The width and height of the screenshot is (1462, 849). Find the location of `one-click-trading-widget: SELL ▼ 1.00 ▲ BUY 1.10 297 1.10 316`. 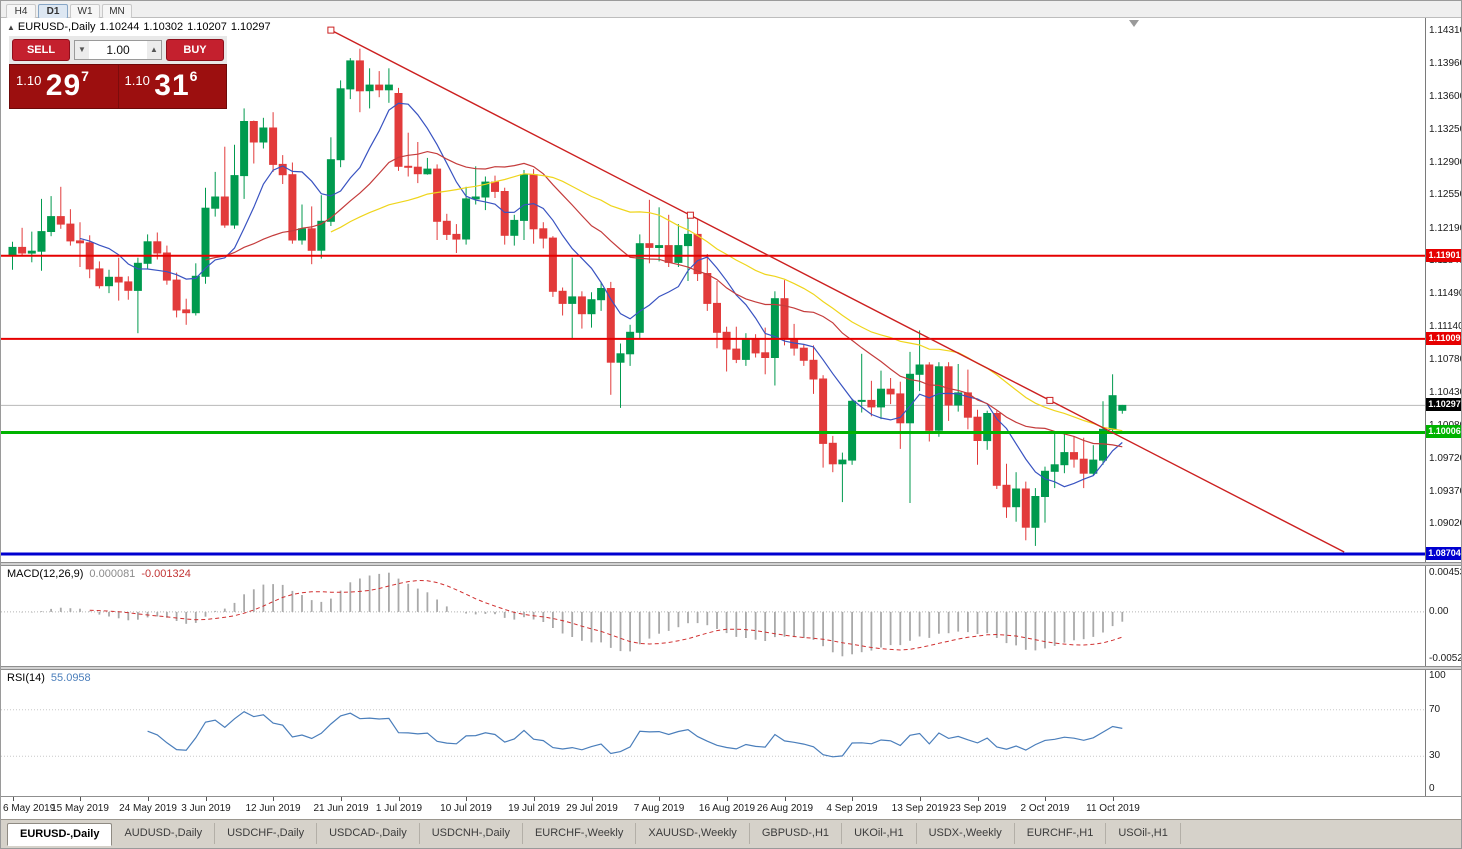

one-click-trading-widget: SELL ▼ 1.00 ▲ BUY 1.10 297 1.10 316 is located at coordinates (118, 72).